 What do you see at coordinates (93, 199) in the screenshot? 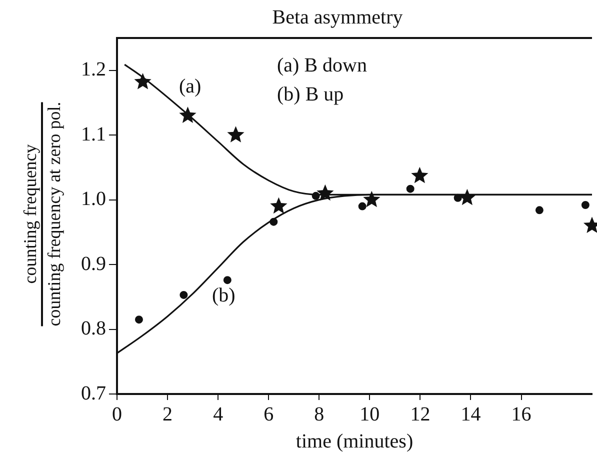
I see `y-tick-label: 1.0` at bounding box center [93, 199].